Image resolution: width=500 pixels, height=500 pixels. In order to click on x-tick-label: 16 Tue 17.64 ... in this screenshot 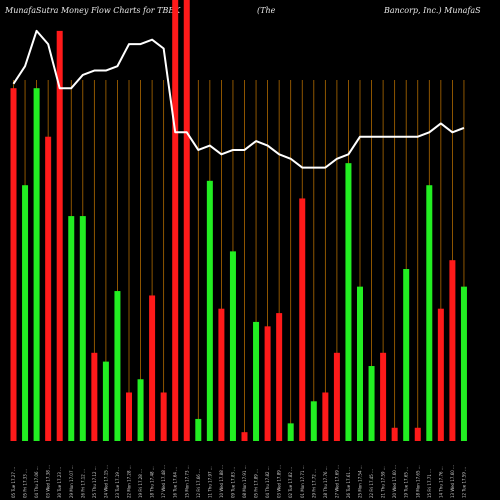, I will do `click(175, 482)`.